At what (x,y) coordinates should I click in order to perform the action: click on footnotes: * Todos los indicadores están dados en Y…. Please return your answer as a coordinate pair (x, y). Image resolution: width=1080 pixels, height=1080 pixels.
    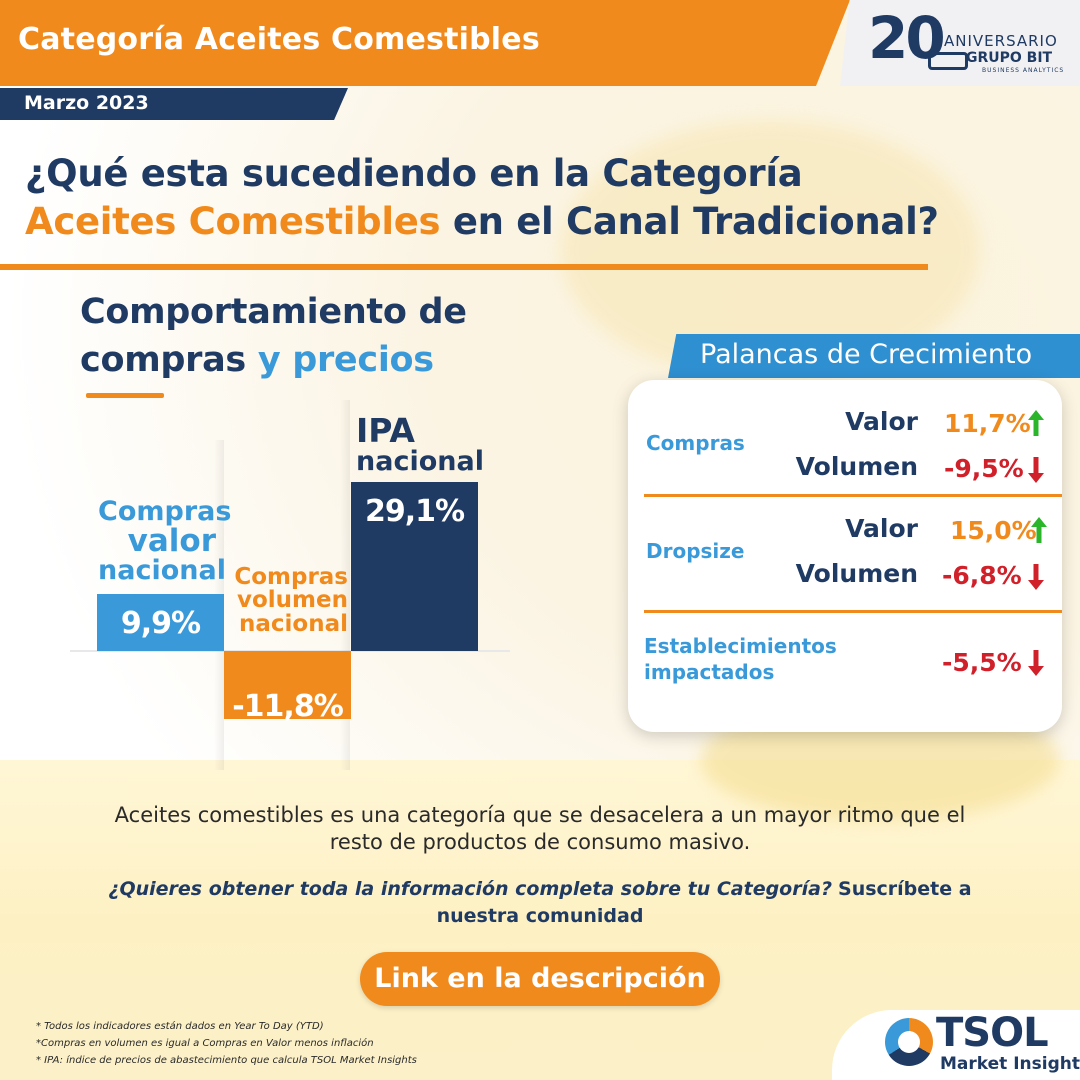
    Looking at the image, I should click on (226, 1043).